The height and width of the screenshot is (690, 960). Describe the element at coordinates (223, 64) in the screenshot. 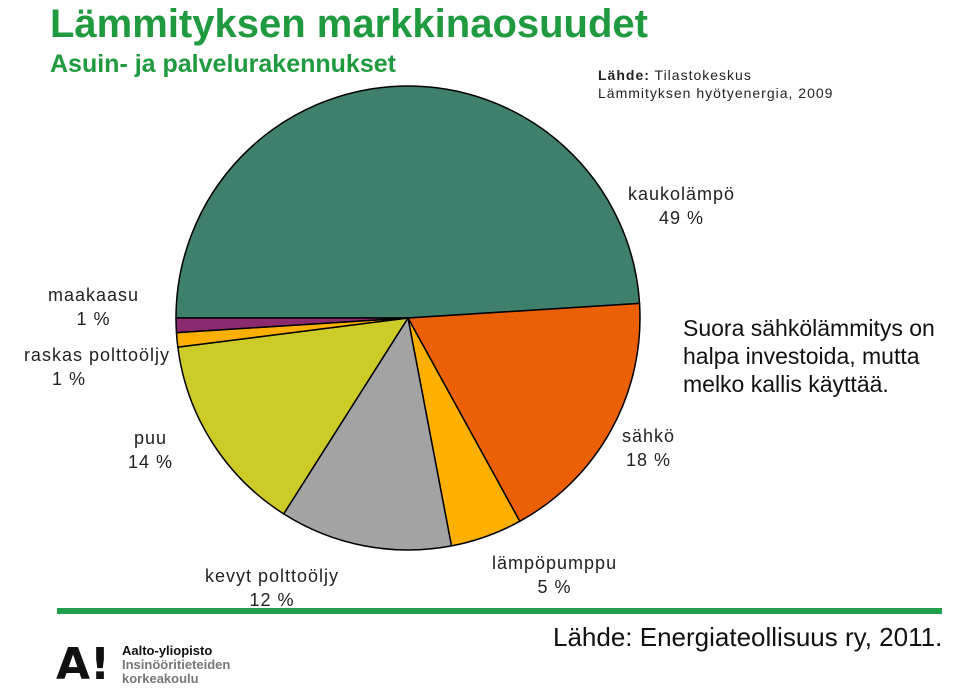

I see `chart-subtitle: Asuin- ja palvelurakennukset` at that location.